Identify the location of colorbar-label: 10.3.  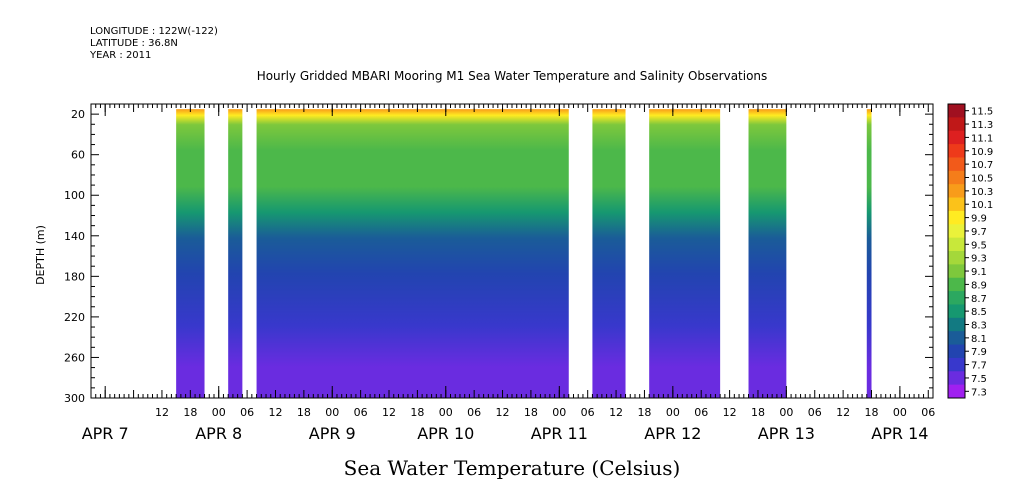
(982, 192).